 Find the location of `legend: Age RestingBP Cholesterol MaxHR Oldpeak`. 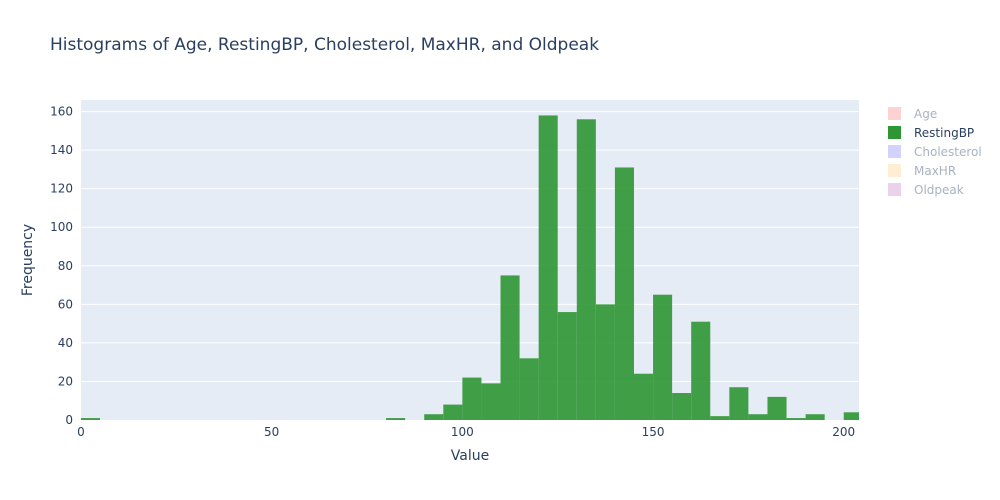

legend: Age RestingBP Cholesterol MaxHR Oldpeak is located at coordinates (935, 152).